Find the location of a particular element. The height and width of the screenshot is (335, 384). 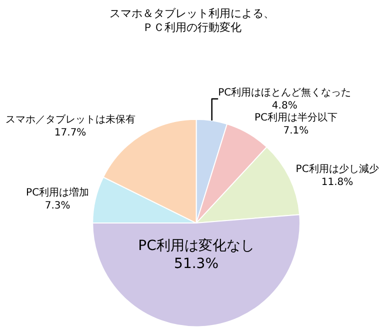

data-label: 4.8% is located at coordinates (285, 106).